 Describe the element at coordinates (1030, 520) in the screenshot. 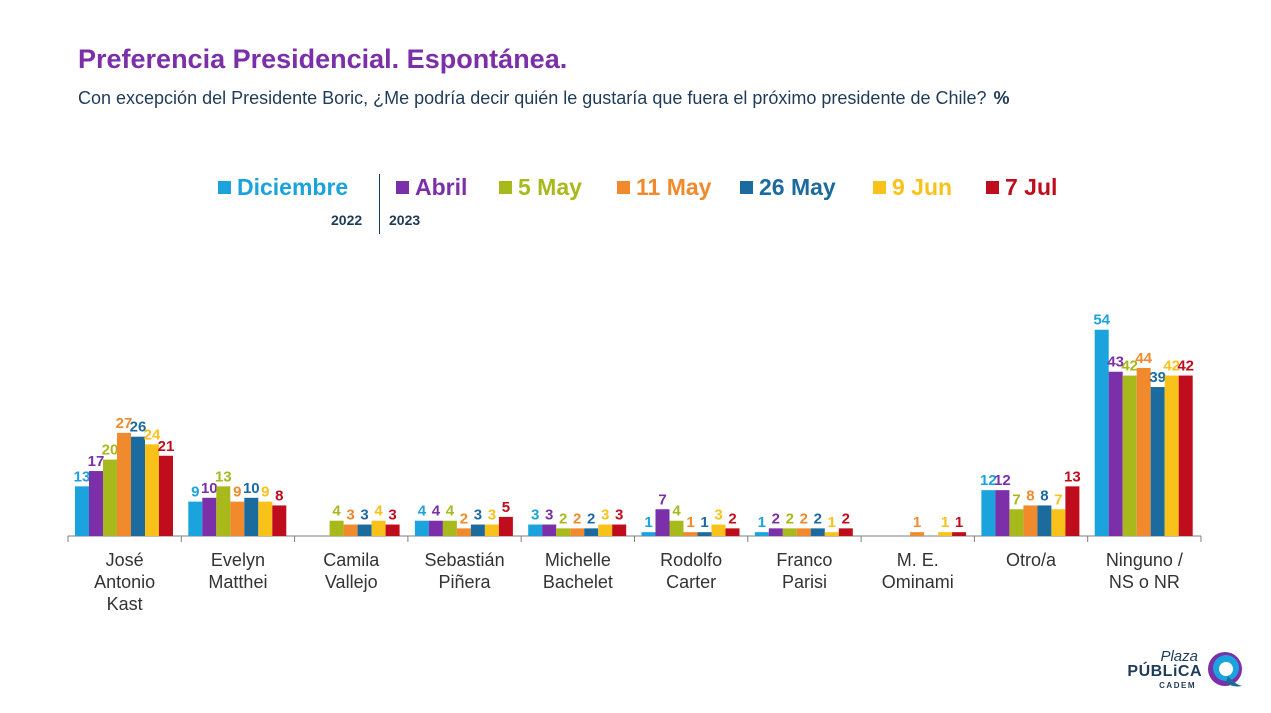

I see `bar-otro-a-11-may` at that location.